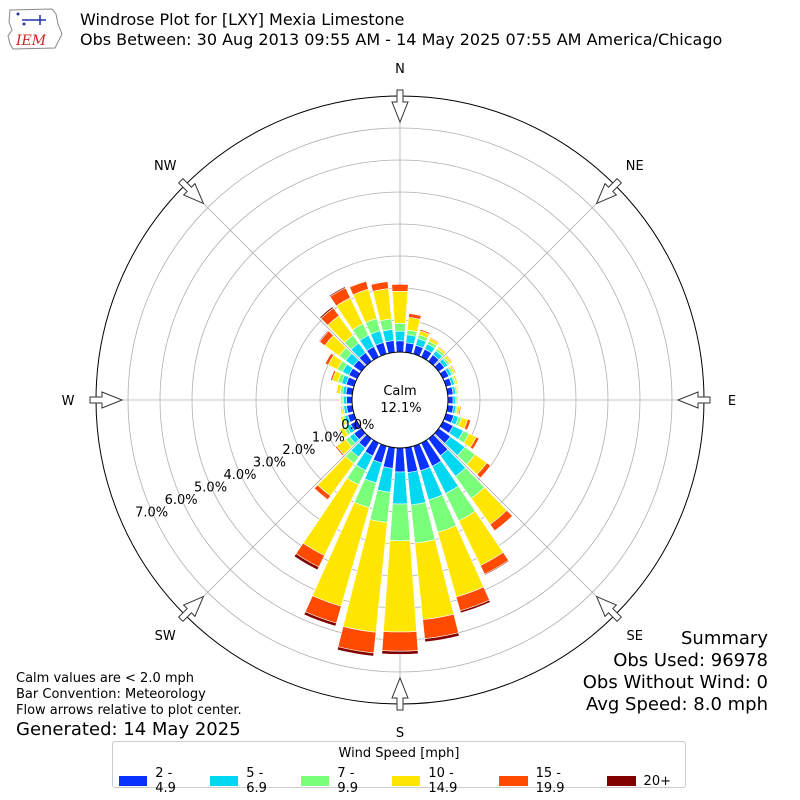 The height and width of the screenshot is (800, 800). What do you see at coordinates (328, 437) in the screenshot?
I see `radial-tick-label: 1.0%` at bounding box center [328, 437].